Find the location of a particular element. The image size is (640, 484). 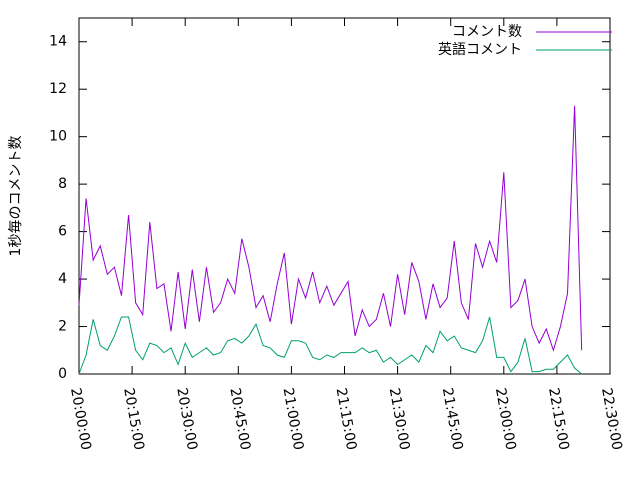

legend-label: 英語コメント is located at coordinates (480, 49).